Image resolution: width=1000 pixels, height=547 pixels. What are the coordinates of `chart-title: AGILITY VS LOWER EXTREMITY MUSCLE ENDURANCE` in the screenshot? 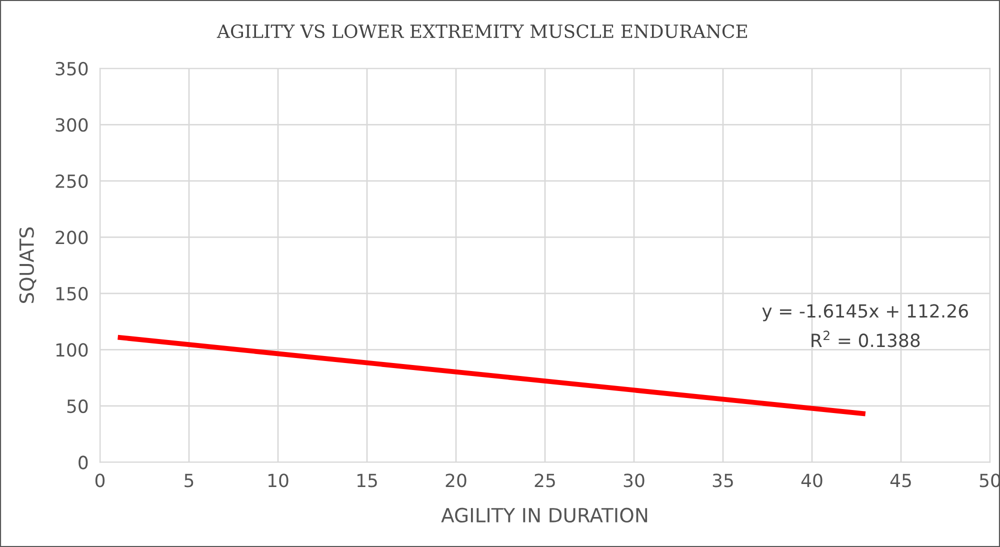 It's located at (482, 31).